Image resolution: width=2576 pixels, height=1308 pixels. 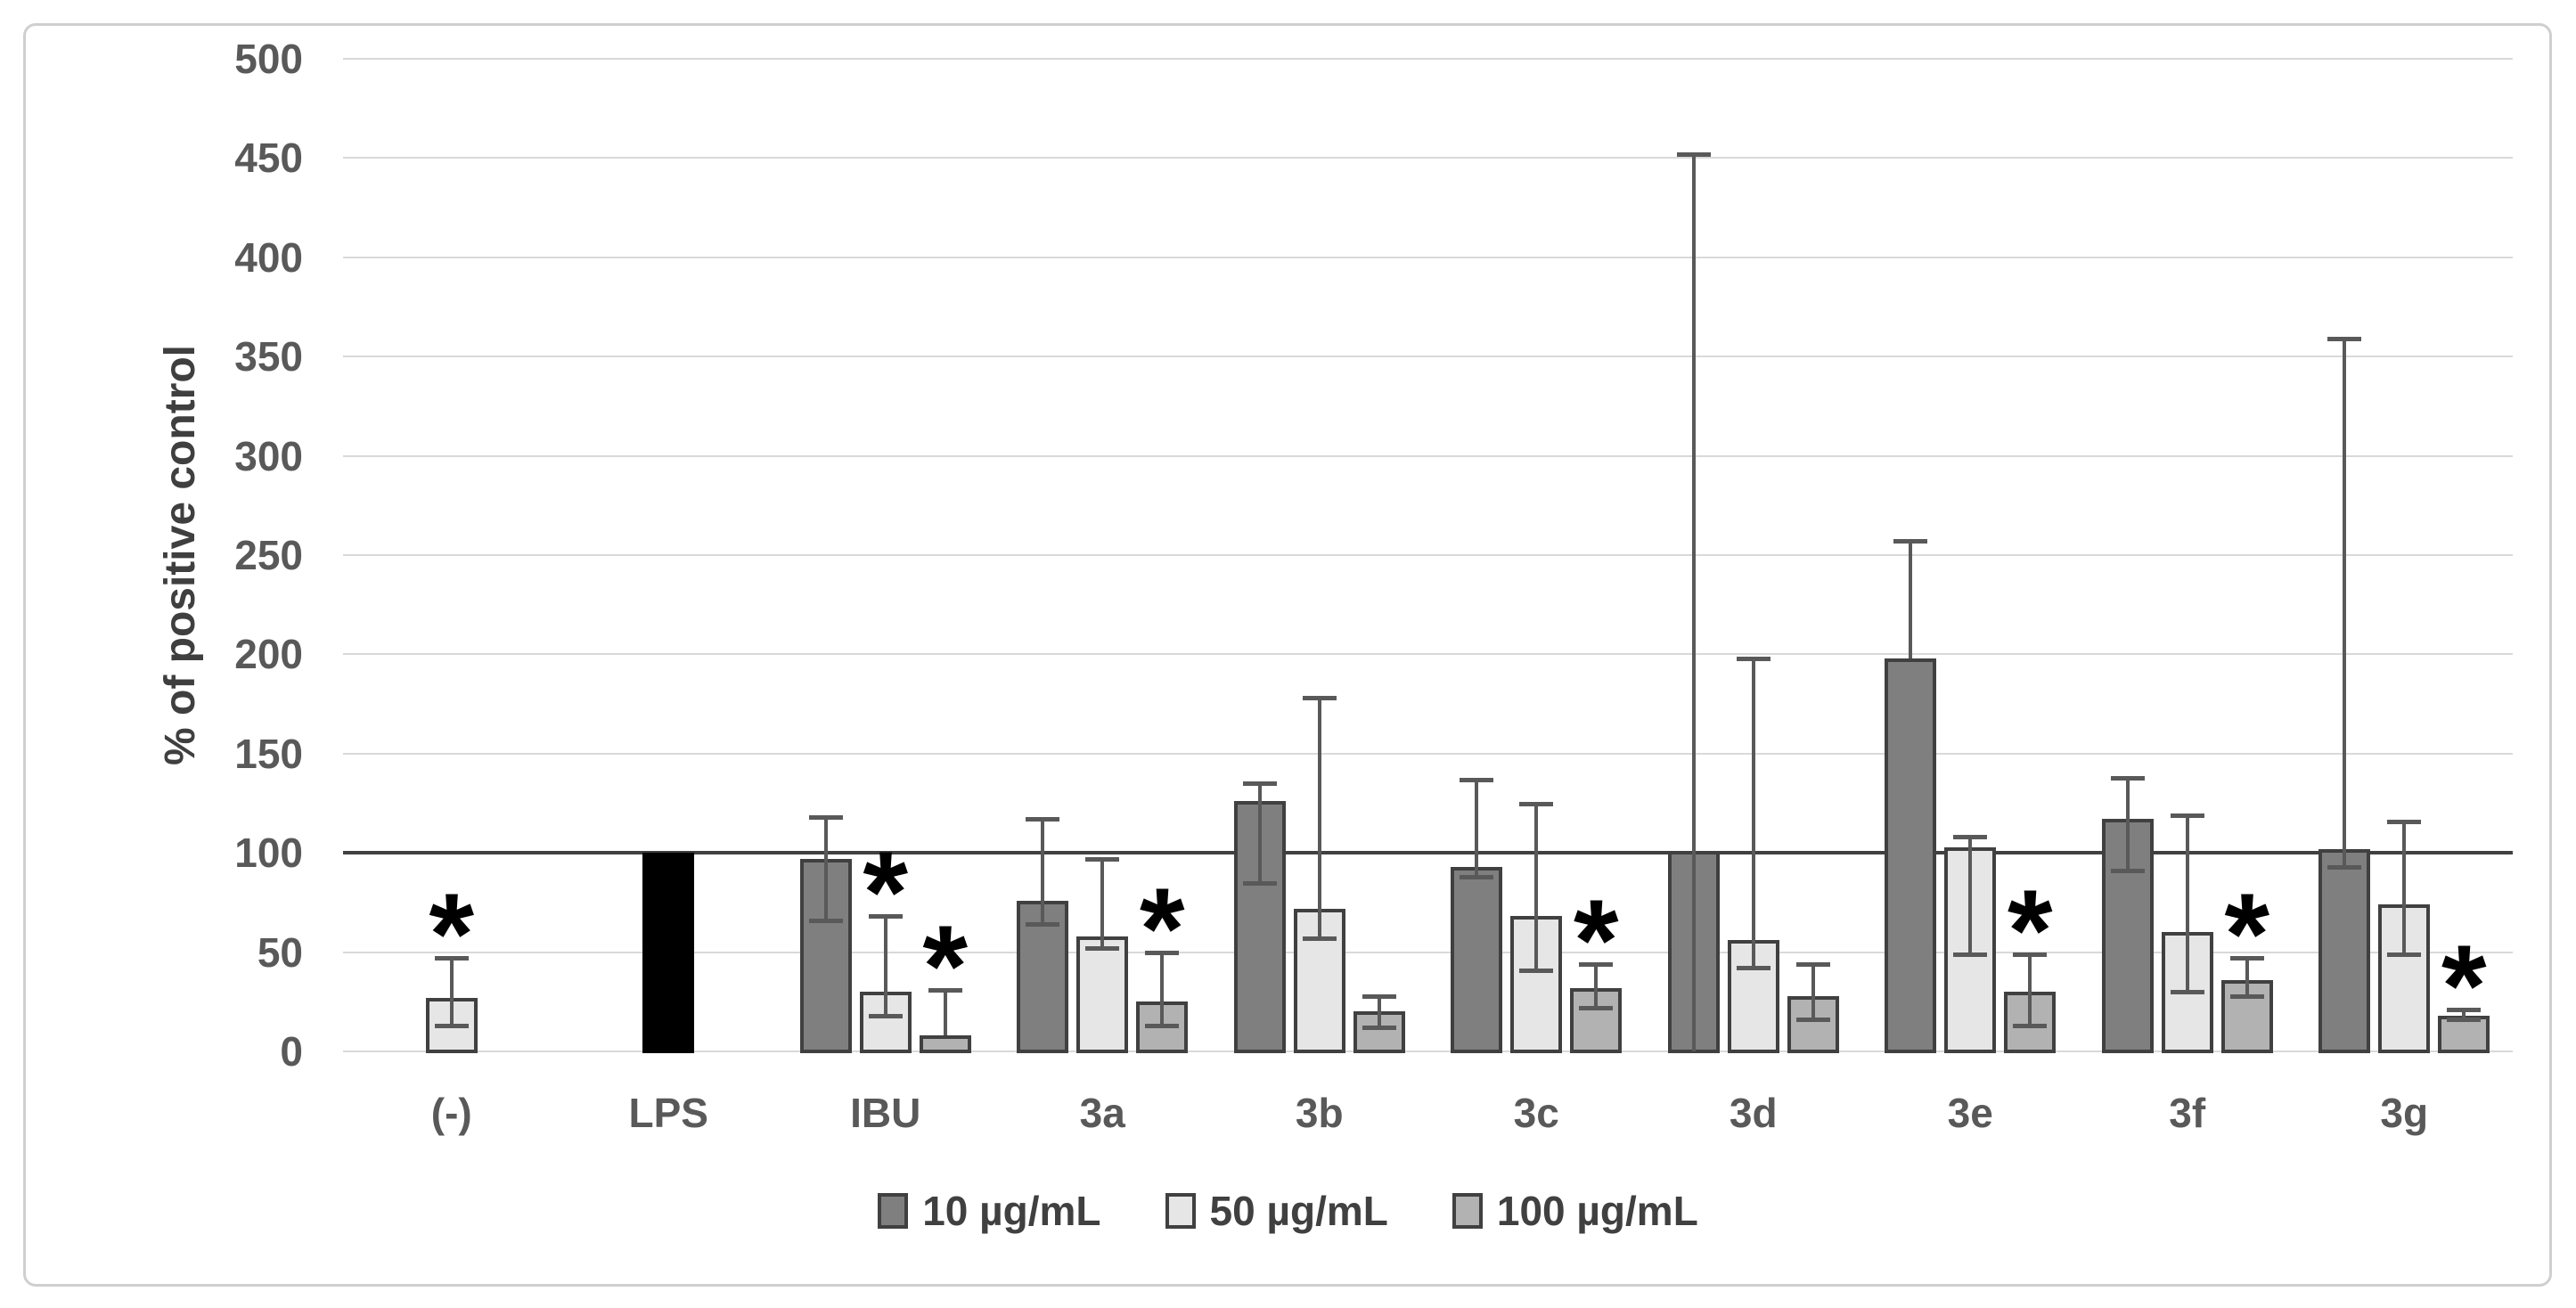 I want to click on y-axis-tick-label: 200, so click(x=268, y=654).